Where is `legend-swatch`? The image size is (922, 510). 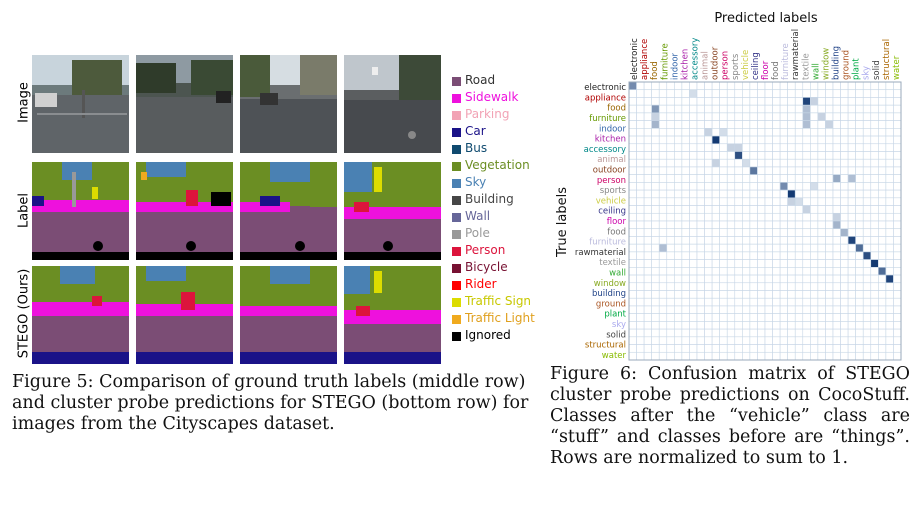 legend-swatch is located at coordinates (456, 302).